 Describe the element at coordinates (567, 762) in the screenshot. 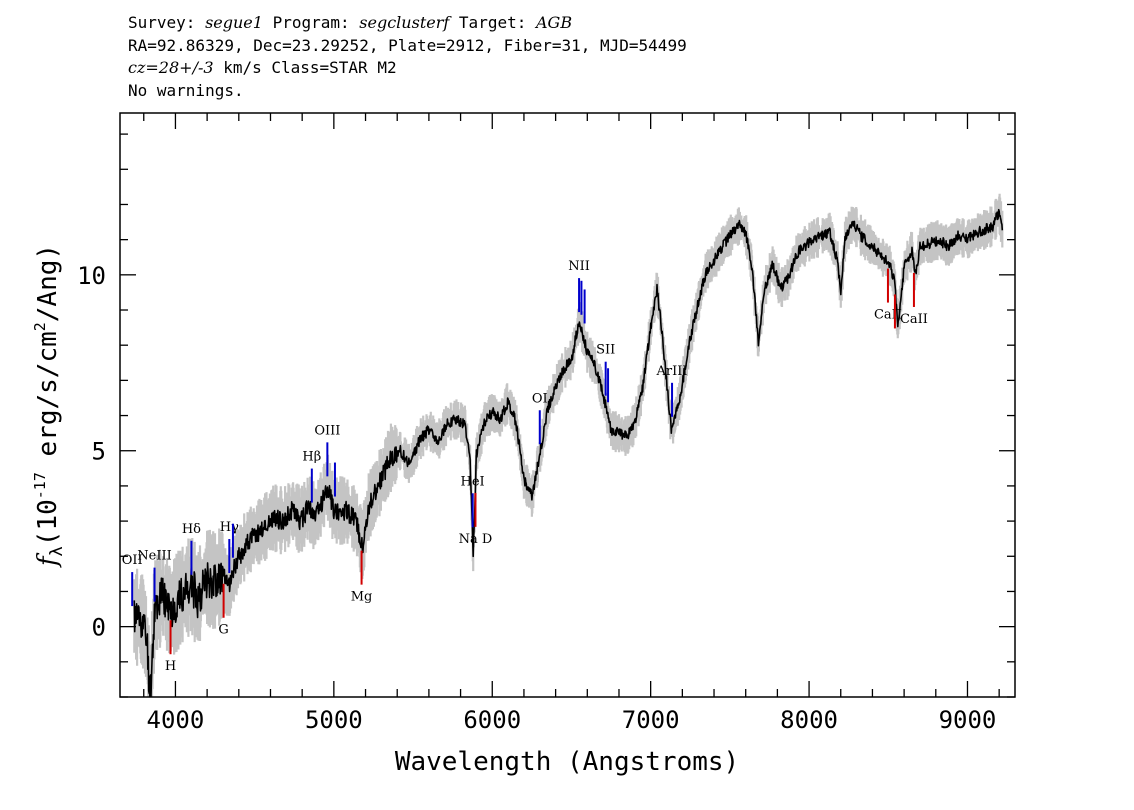

I see `x-axis-title: Wavelength (Angstroms)` at that location.